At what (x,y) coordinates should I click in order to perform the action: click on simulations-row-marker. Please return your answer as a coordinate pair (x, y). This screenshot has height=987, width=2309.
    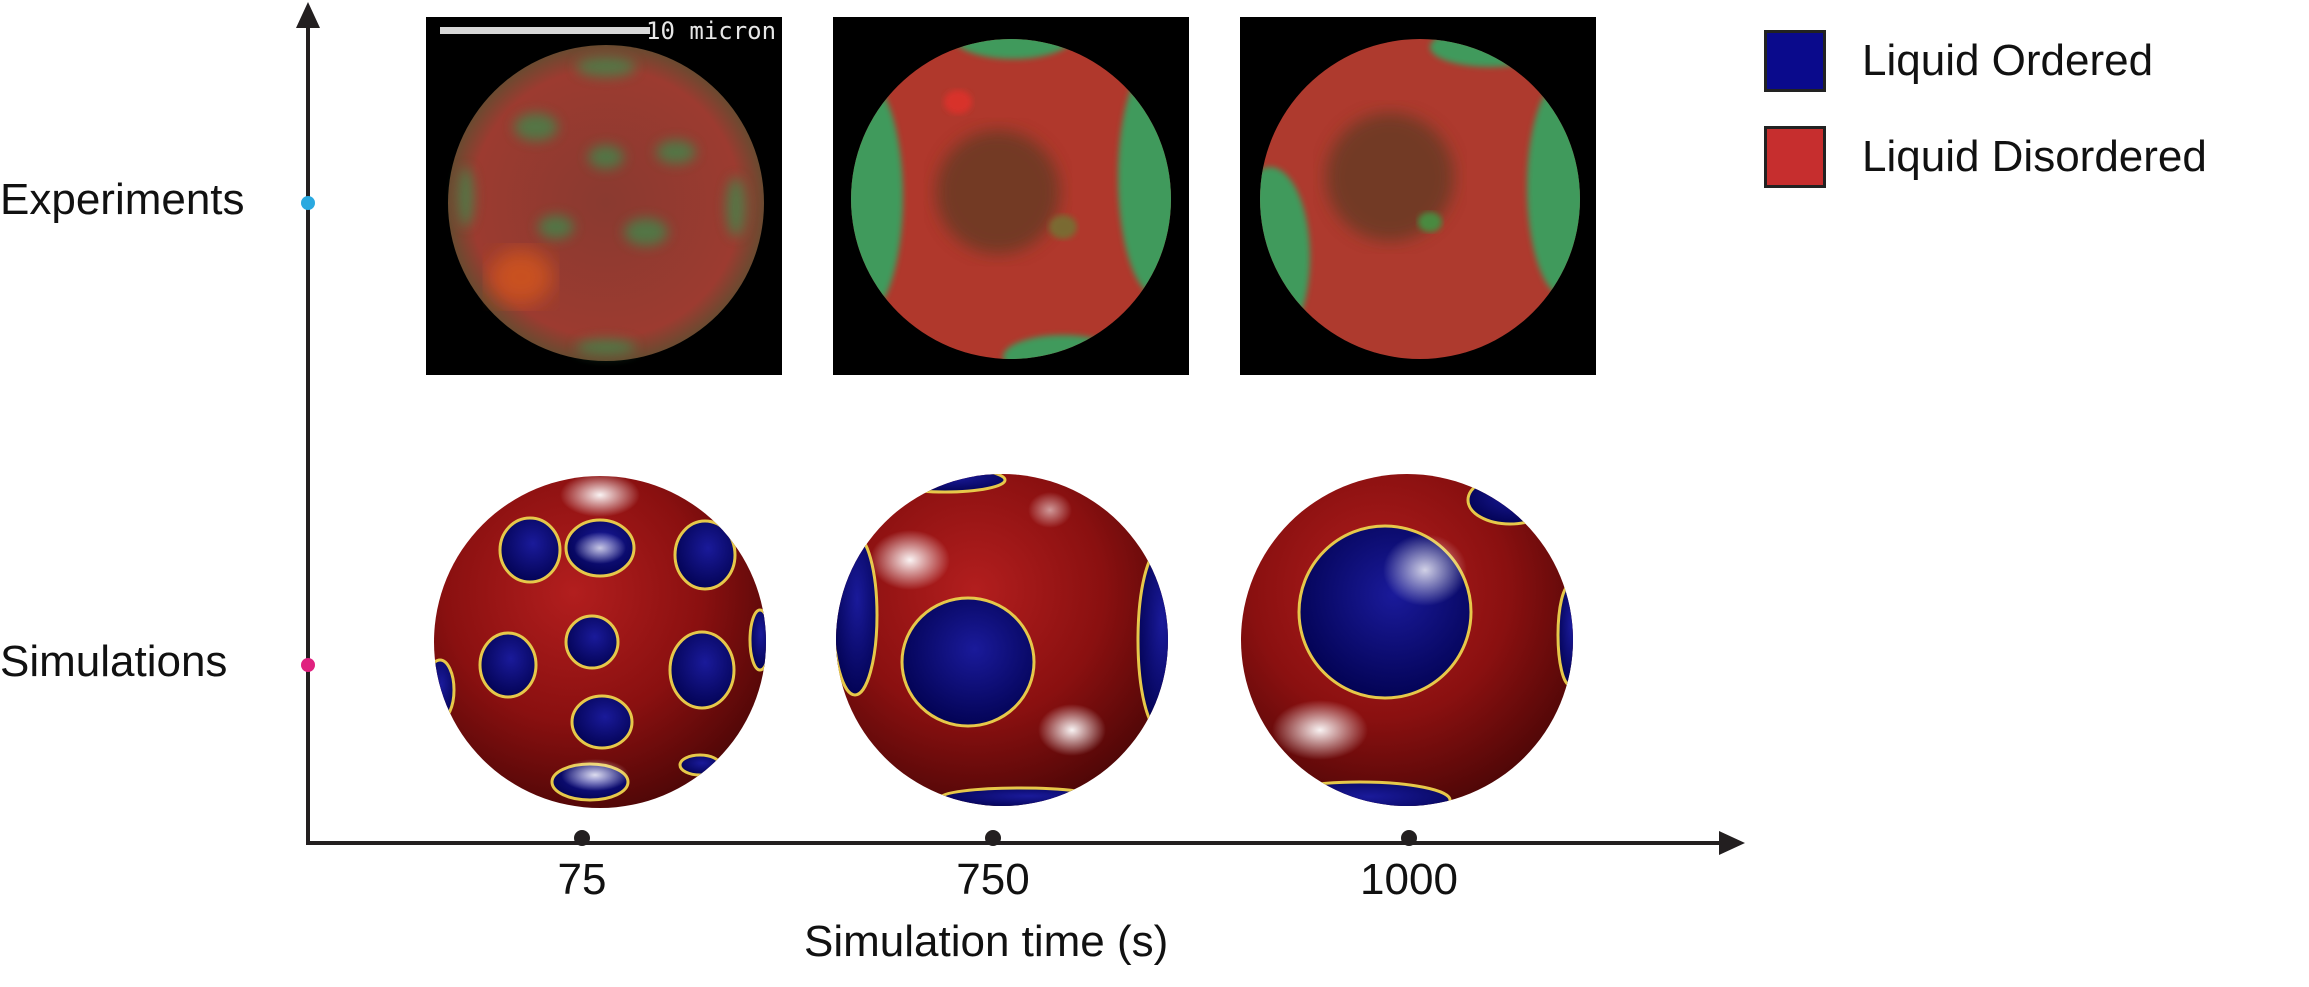
    Looking at the image, I should click on (308, 665).